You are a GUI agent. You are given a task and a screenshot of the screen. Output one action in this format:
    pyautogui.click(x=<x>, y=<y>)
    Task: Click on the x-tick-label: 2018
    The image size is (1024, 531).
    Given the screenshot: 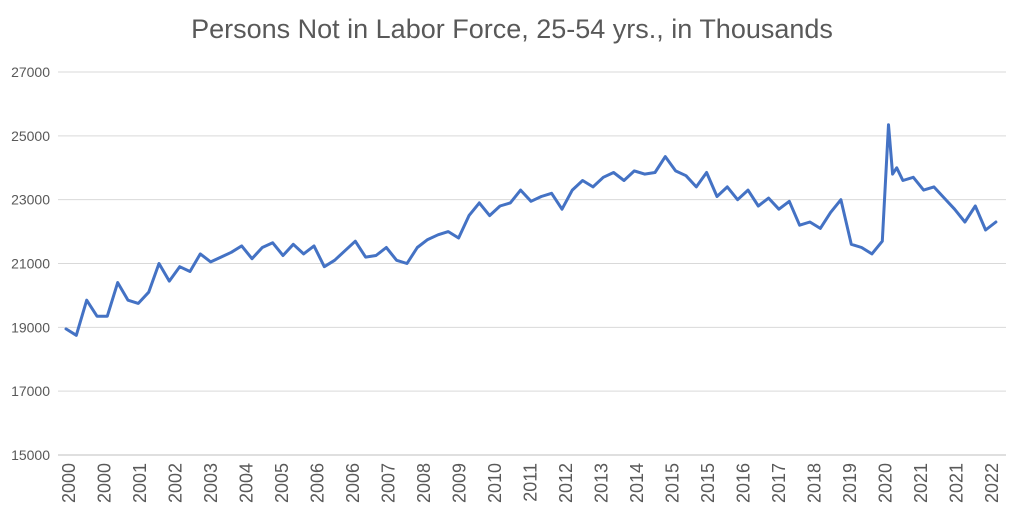 What is the action you would take?
    pyautogui.click(x=815, y=483)
    